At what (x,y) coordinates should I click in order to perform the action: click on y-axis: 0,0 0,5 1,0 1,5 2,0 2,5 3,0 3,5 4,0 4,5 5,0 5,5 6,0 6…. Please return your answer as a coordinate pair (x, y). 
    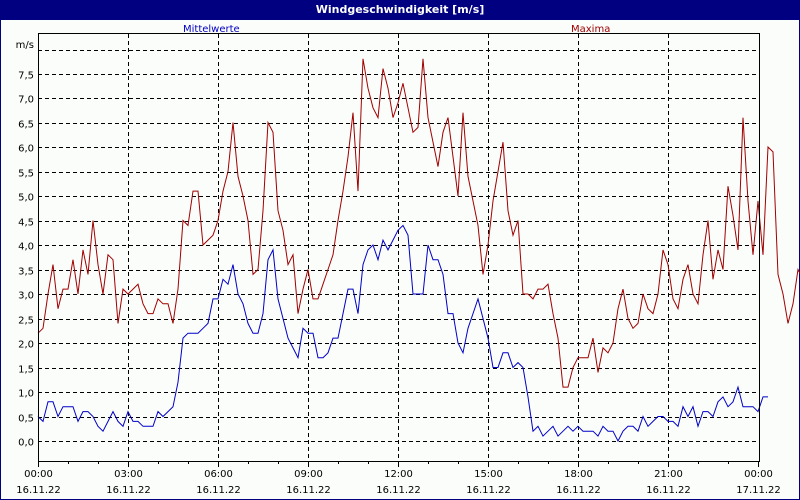
    Looking at the image, I should click on (25, 244).